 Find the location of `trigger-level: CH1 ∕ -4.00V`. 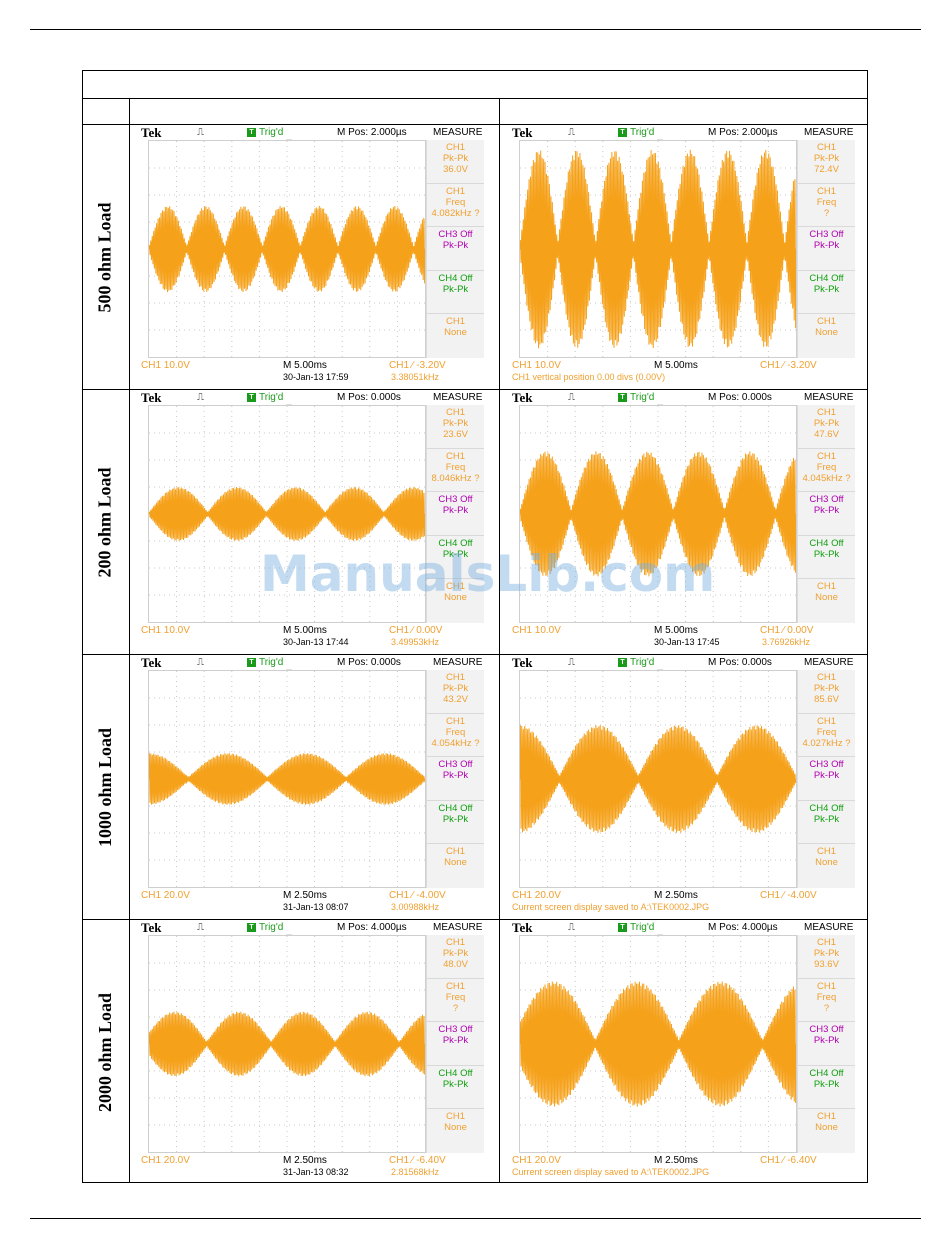

trigger-level: CH1 ∕ -4.00V is located at coordinates (417, 895).